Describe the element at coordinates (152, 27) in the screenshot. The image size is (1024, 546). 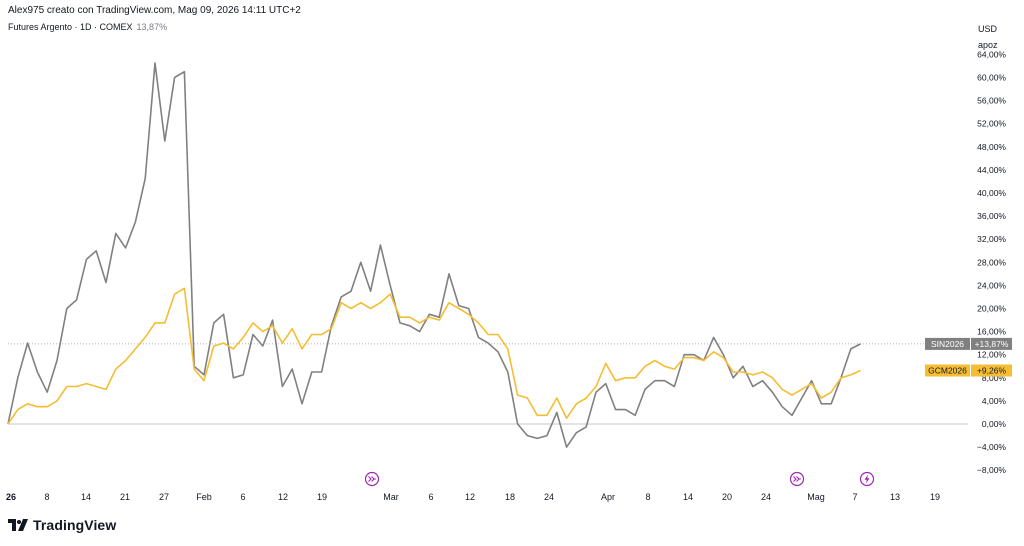
I see `symbol-change: 13,87%` at that location.